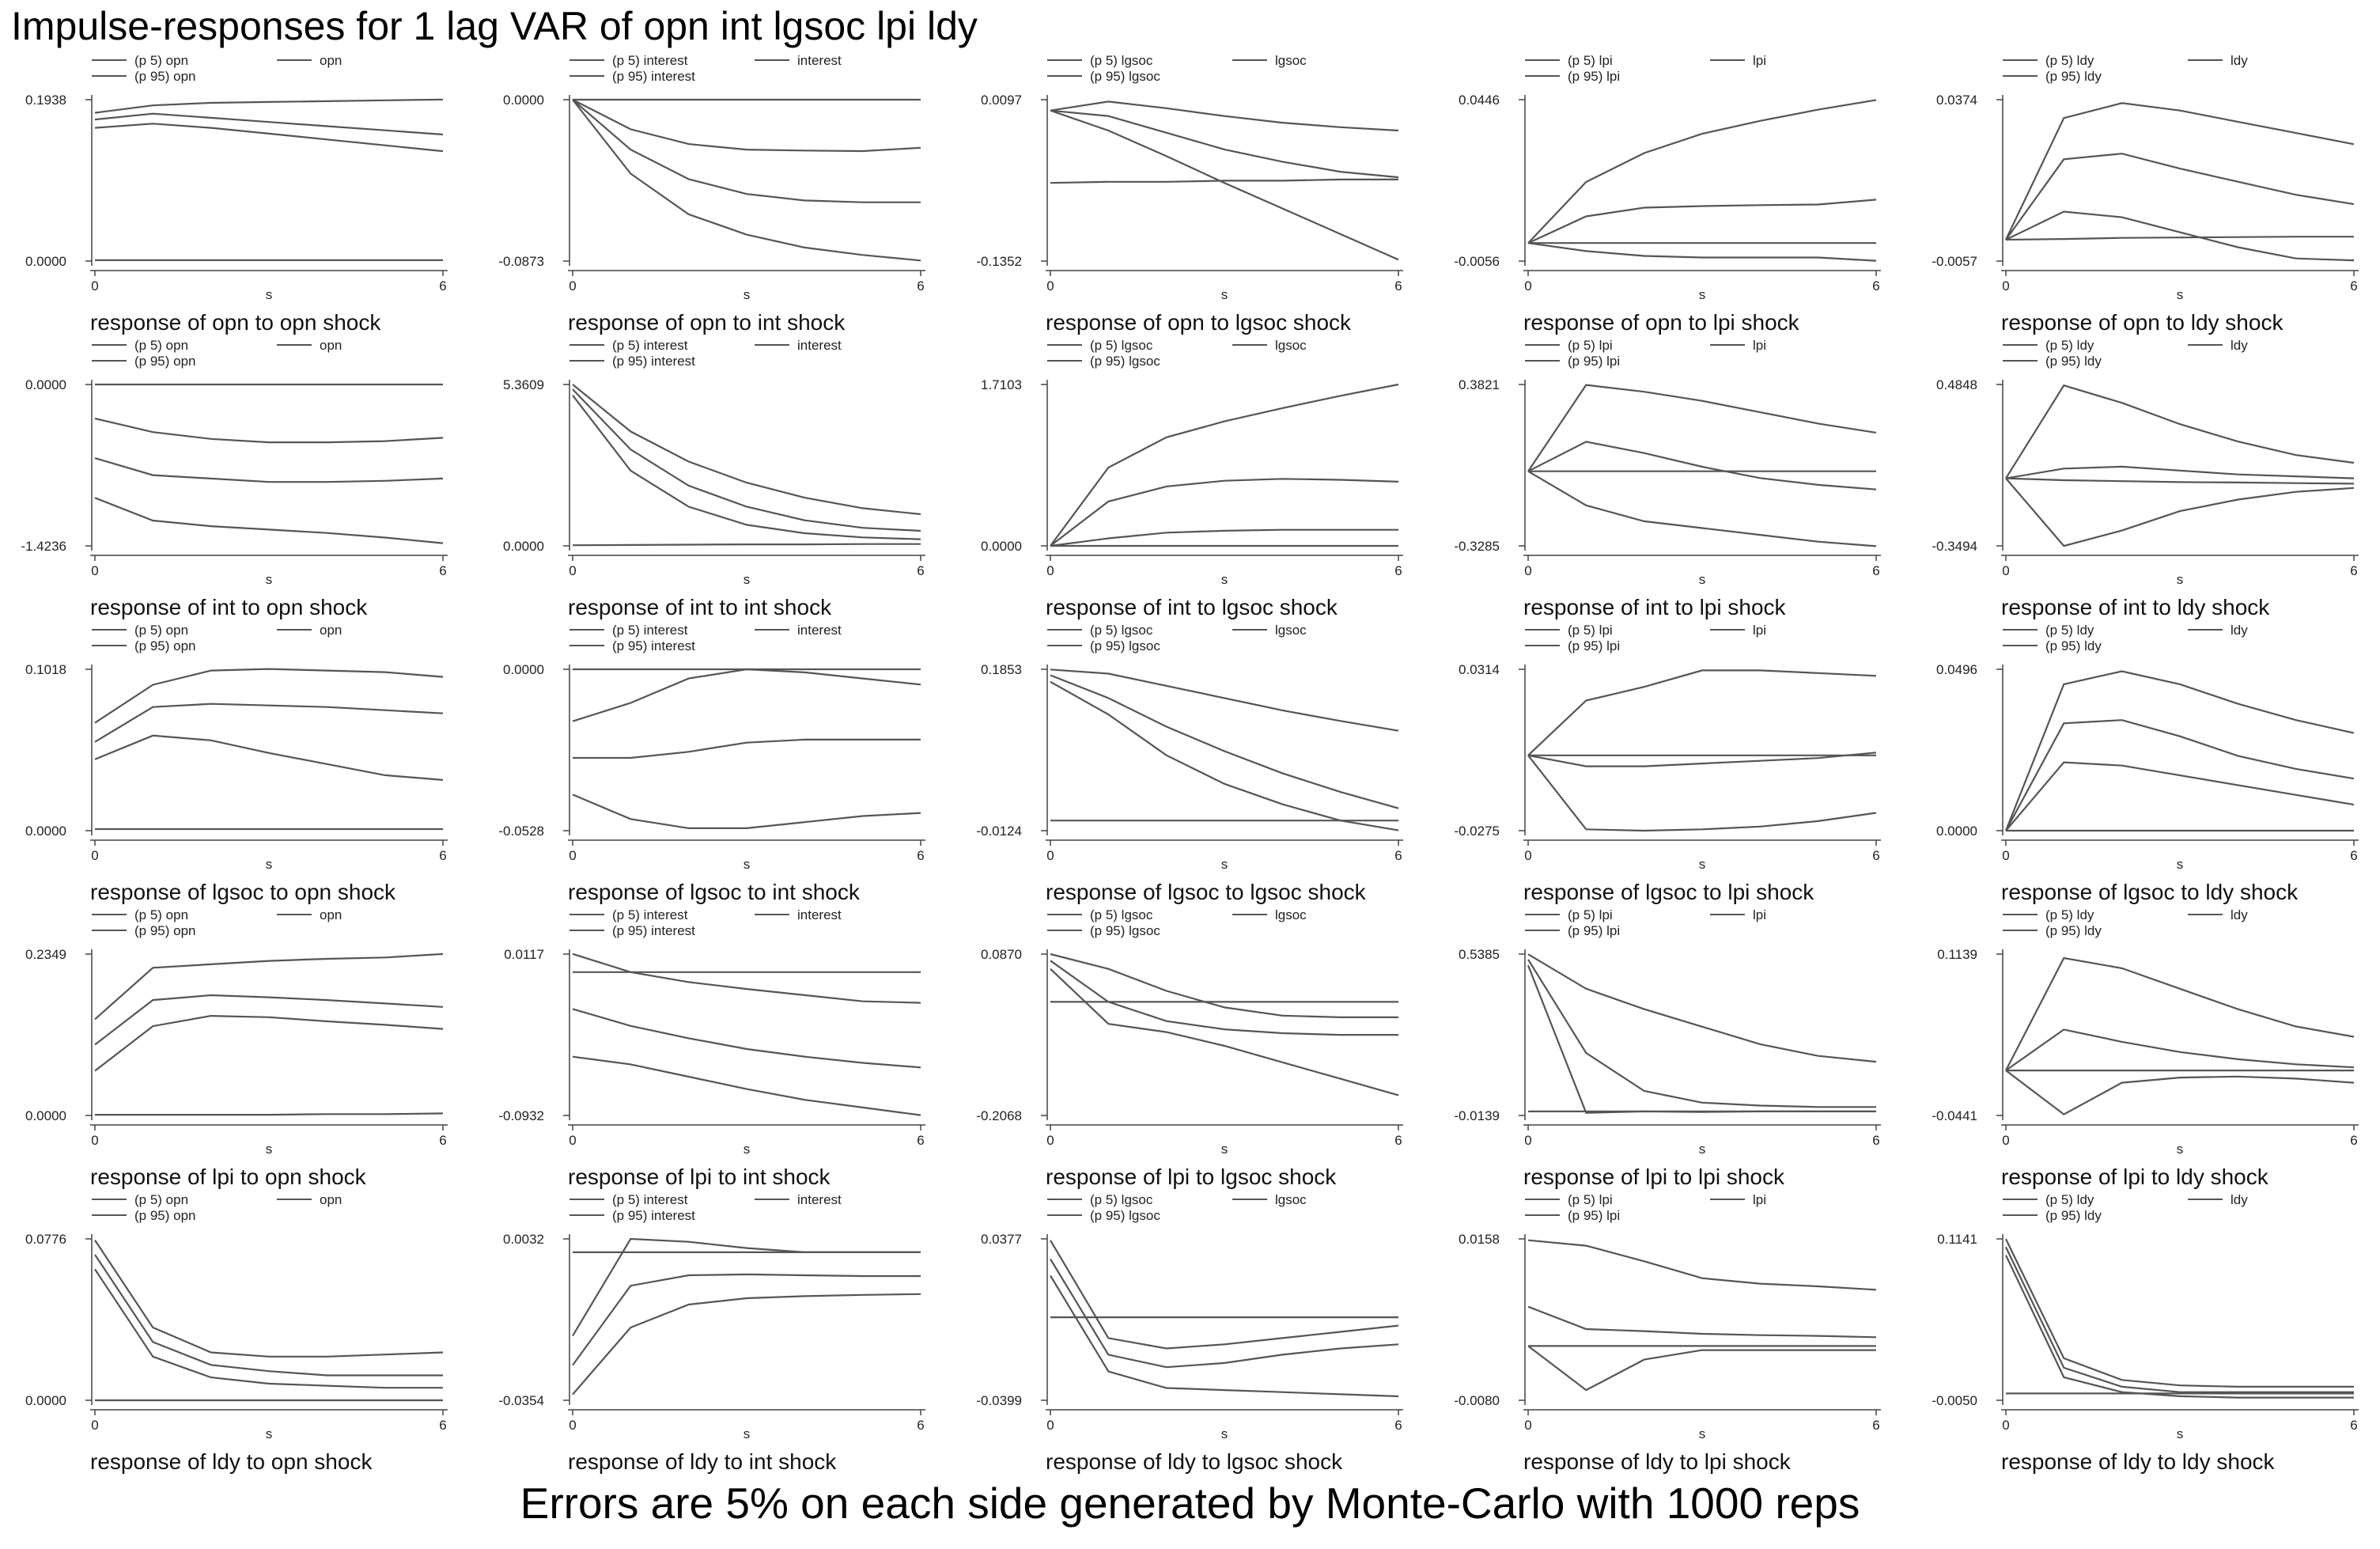 The width and height of the screenshot is (2380, 1549). Describe the element at coordinates (707, 322) in the screenshot. I see `panel-caption: response of opn to int shock` at that location.